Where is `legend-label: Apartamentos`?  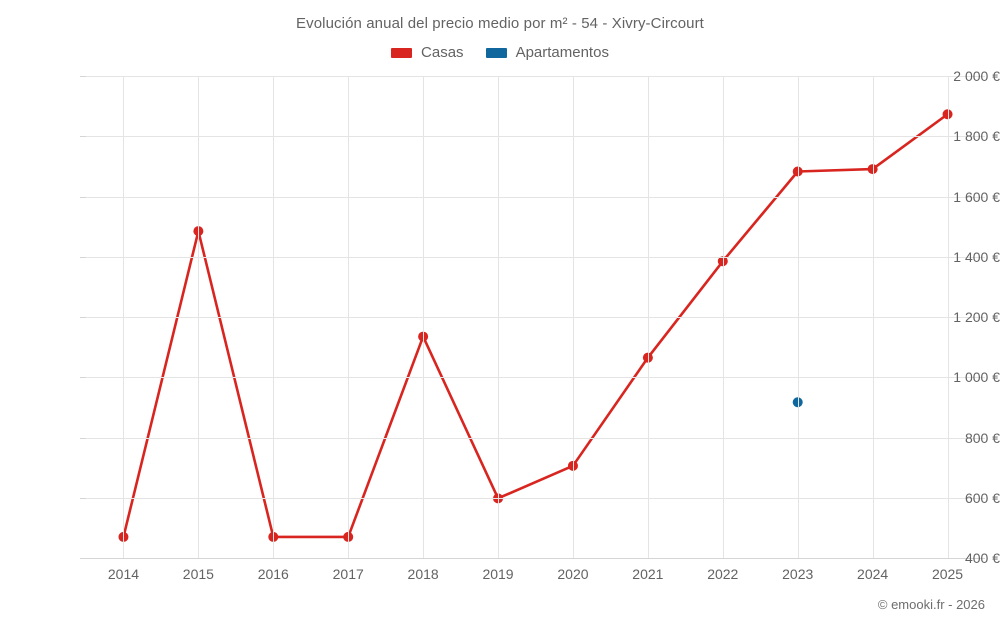
legend-label: Apartamentos is located at coordinates (562, 52).